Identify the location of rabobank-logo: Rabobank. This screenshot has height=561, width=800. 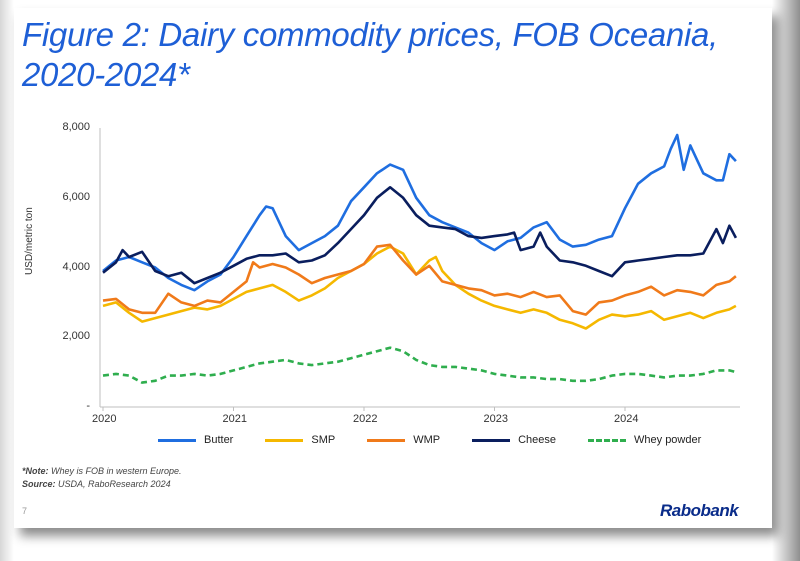
(699, 510).